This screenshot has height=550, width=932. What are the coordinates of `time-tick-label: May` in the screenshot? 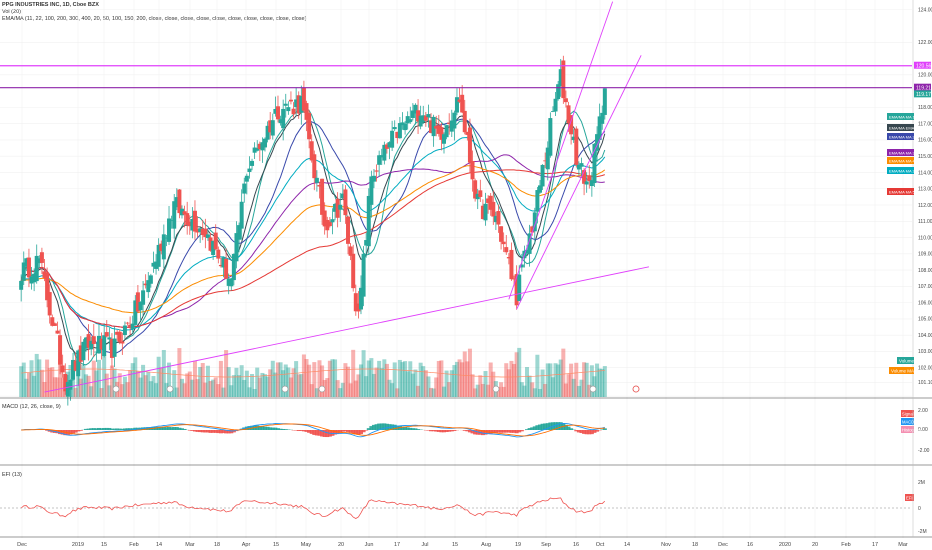 It's located at (306, 545).